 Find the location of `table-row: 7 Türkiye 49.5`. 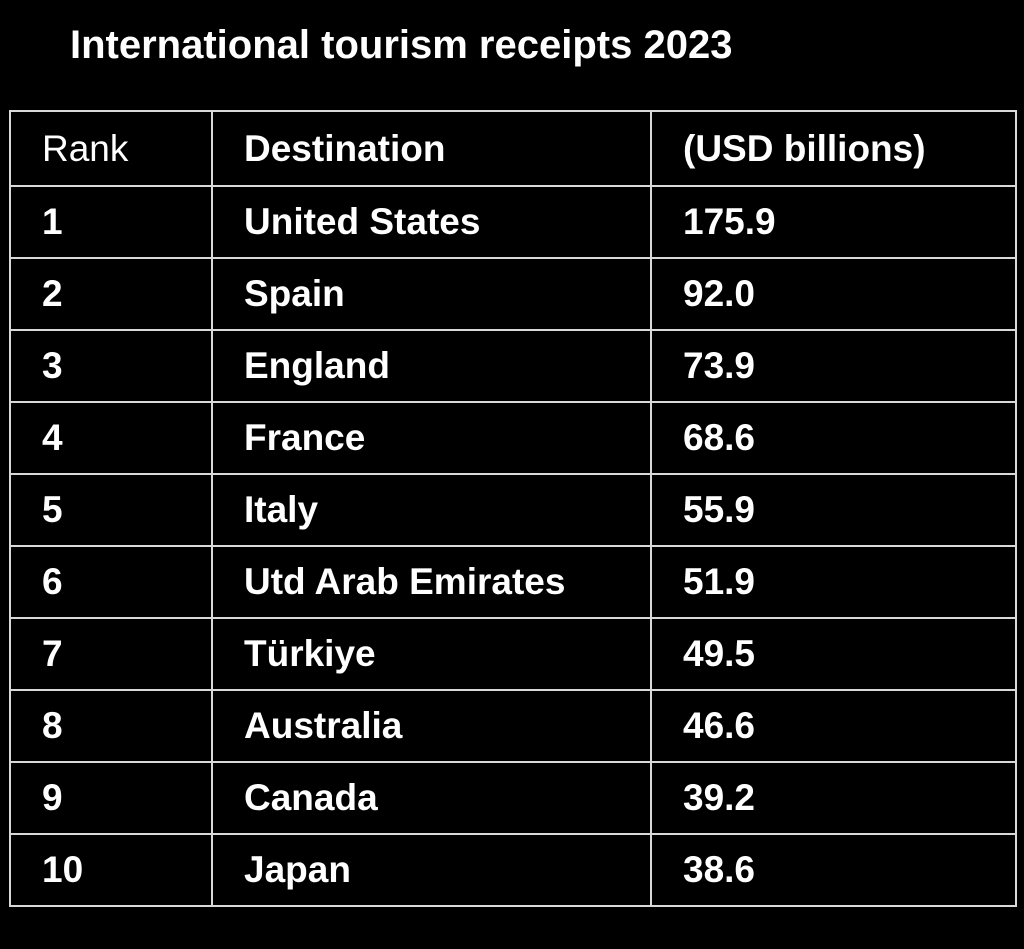

table-row: 7 Türkiye 49.5 is located at coordinates (513, 654).